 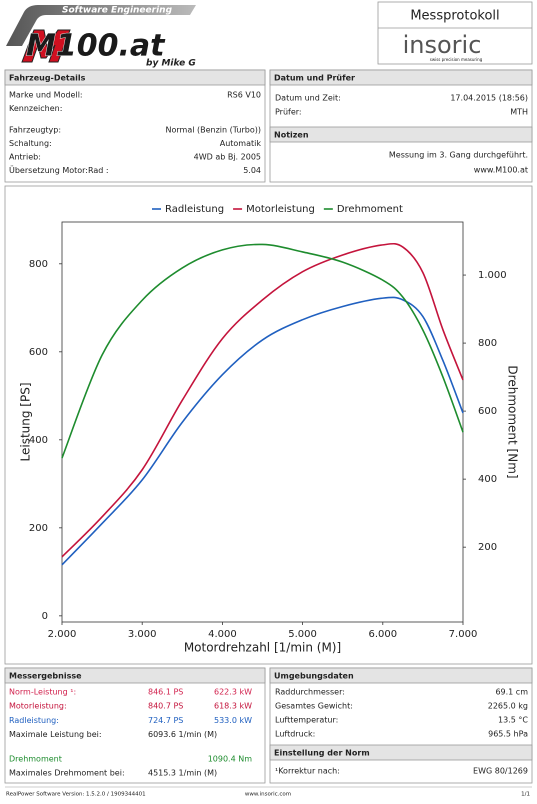 What do you see at coordinates (306, 720) in the screenshot?
I see `field-label: Lufttemperatur:` at bounding box center [306, 720].